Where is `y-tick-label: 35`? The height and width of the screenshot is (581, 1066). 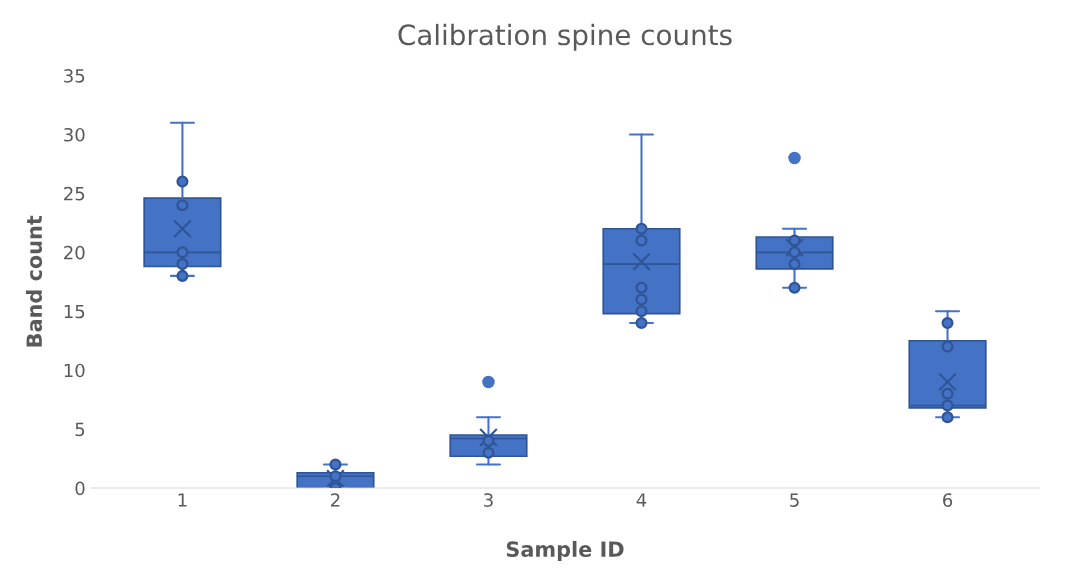 y-tick-label: 35 is located at coordinates (74, 75).